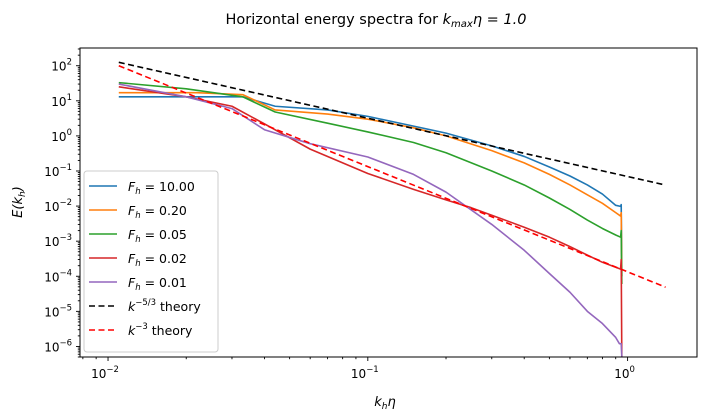  I want to click on legend-item-0: Fh = 10.00, so click(142, 188).